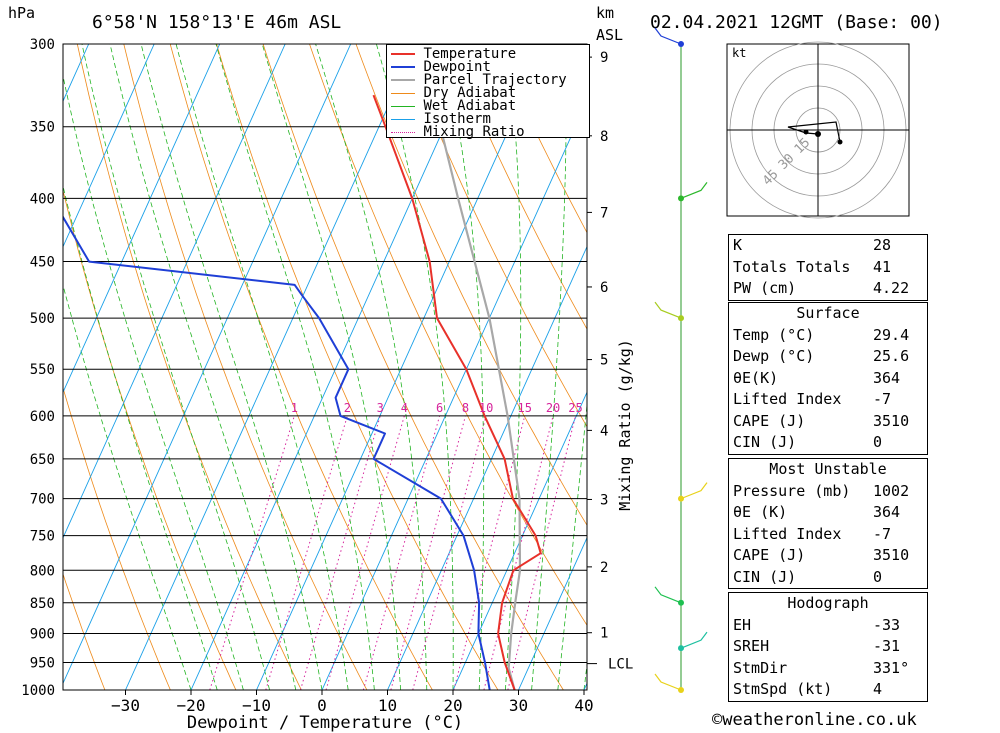 This screenshot has width=1000, height=733. I want to click on mixing-ratio-label: 20, so click(553, 408).